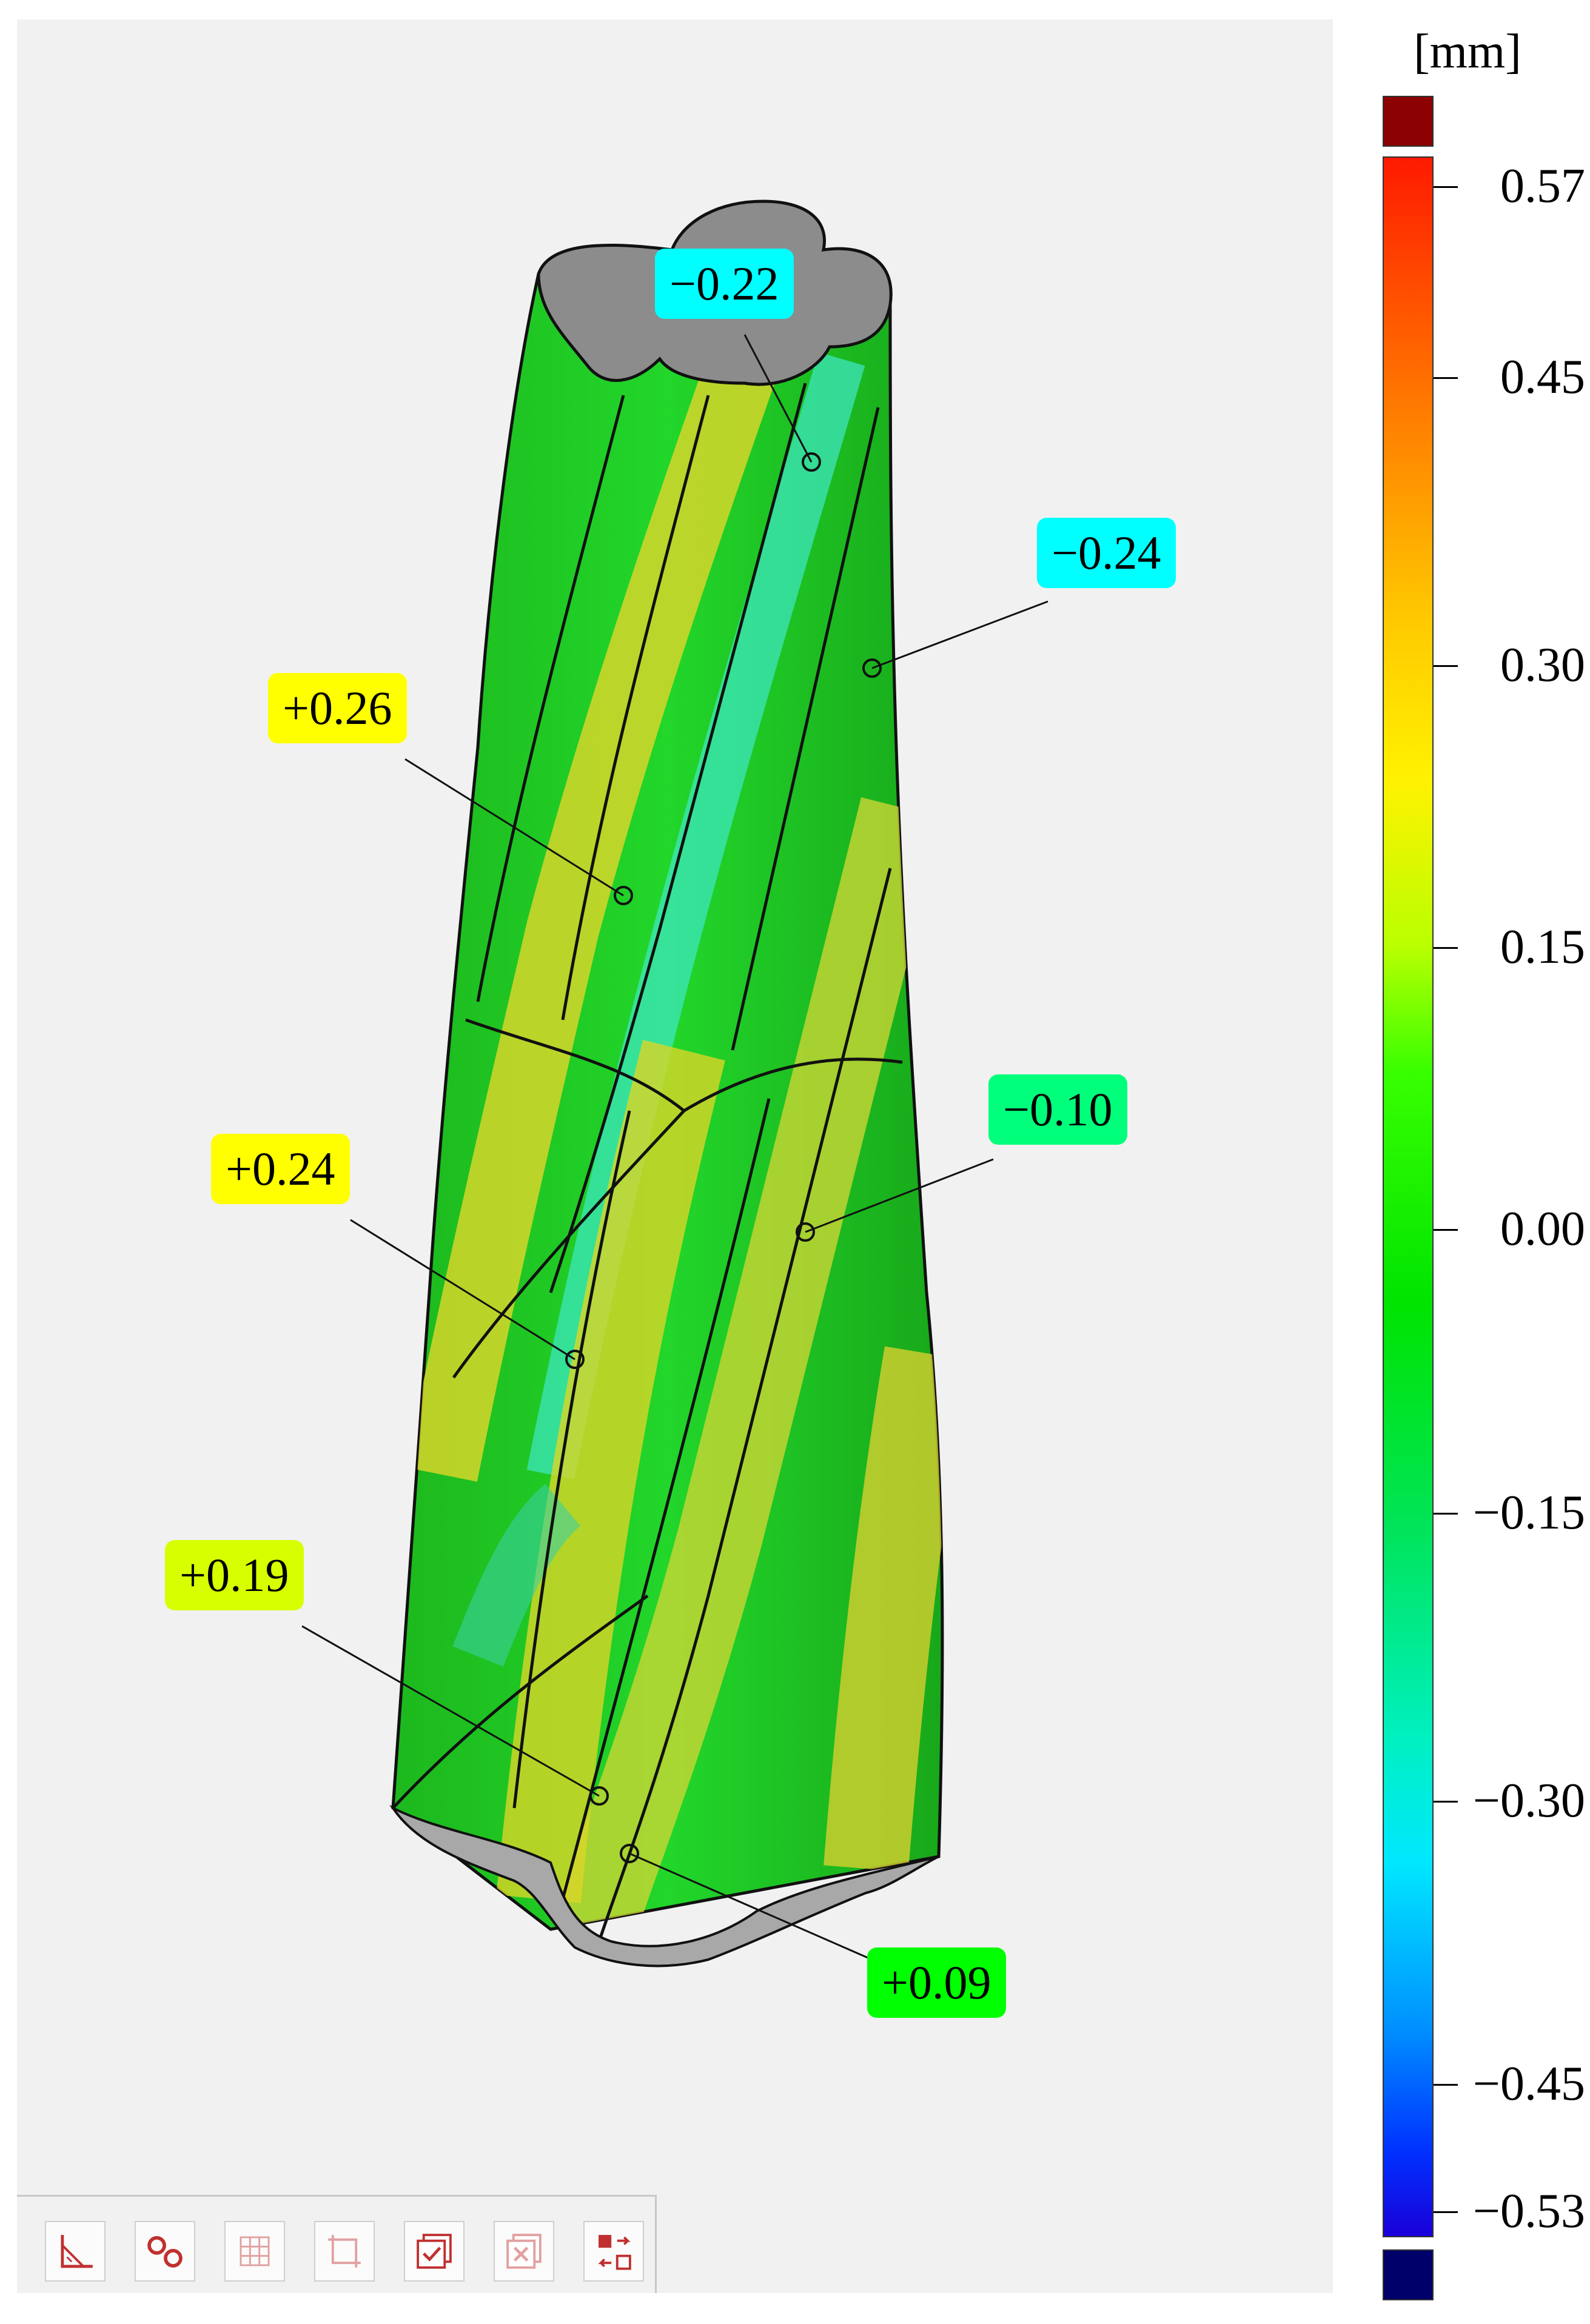  I want to click on callout-label: +0.26, so click(338, 708).